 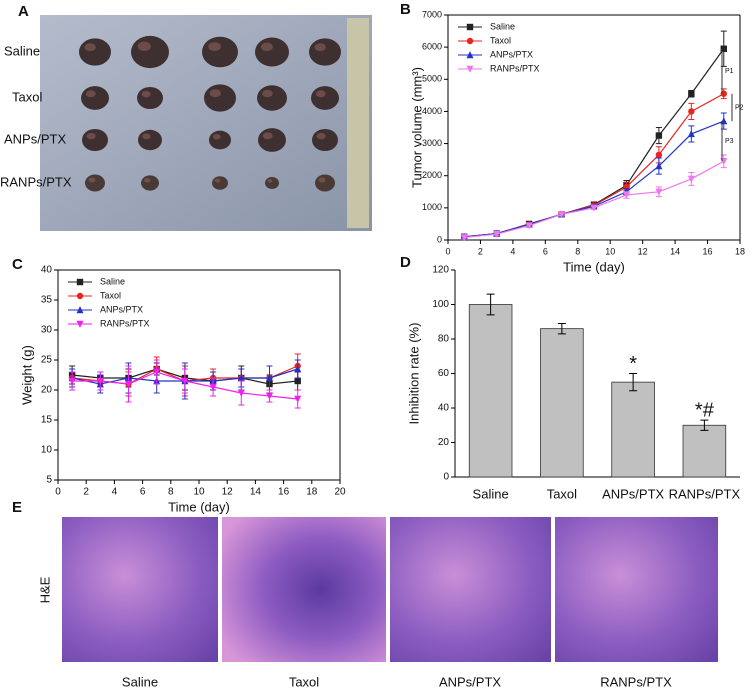 What do you see at coordinates (633, 493) in the screenshot?
I see `x-tick-label: ANPs/PTX` at bounding box center [633, 493].